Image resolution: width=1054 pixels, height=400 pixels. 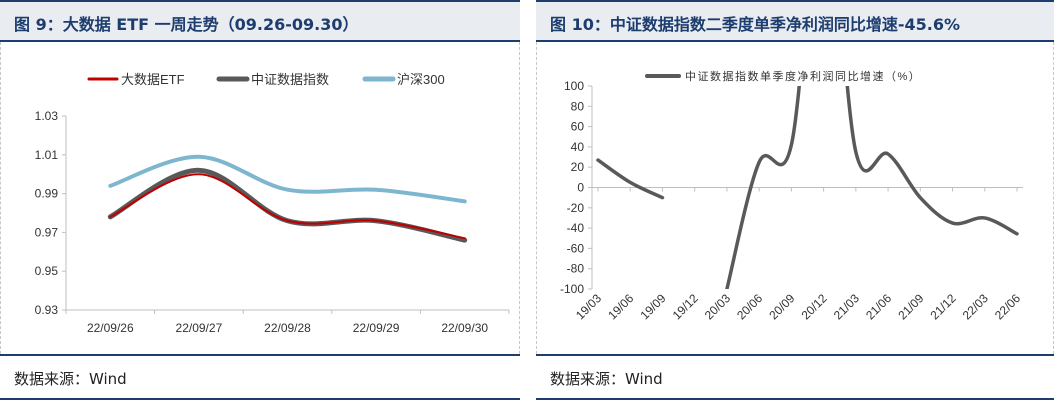 What do you see at coordinates (574, 86) in the screenshot?
I see `y-tick-label: 100` at bounding box center [574, 86].